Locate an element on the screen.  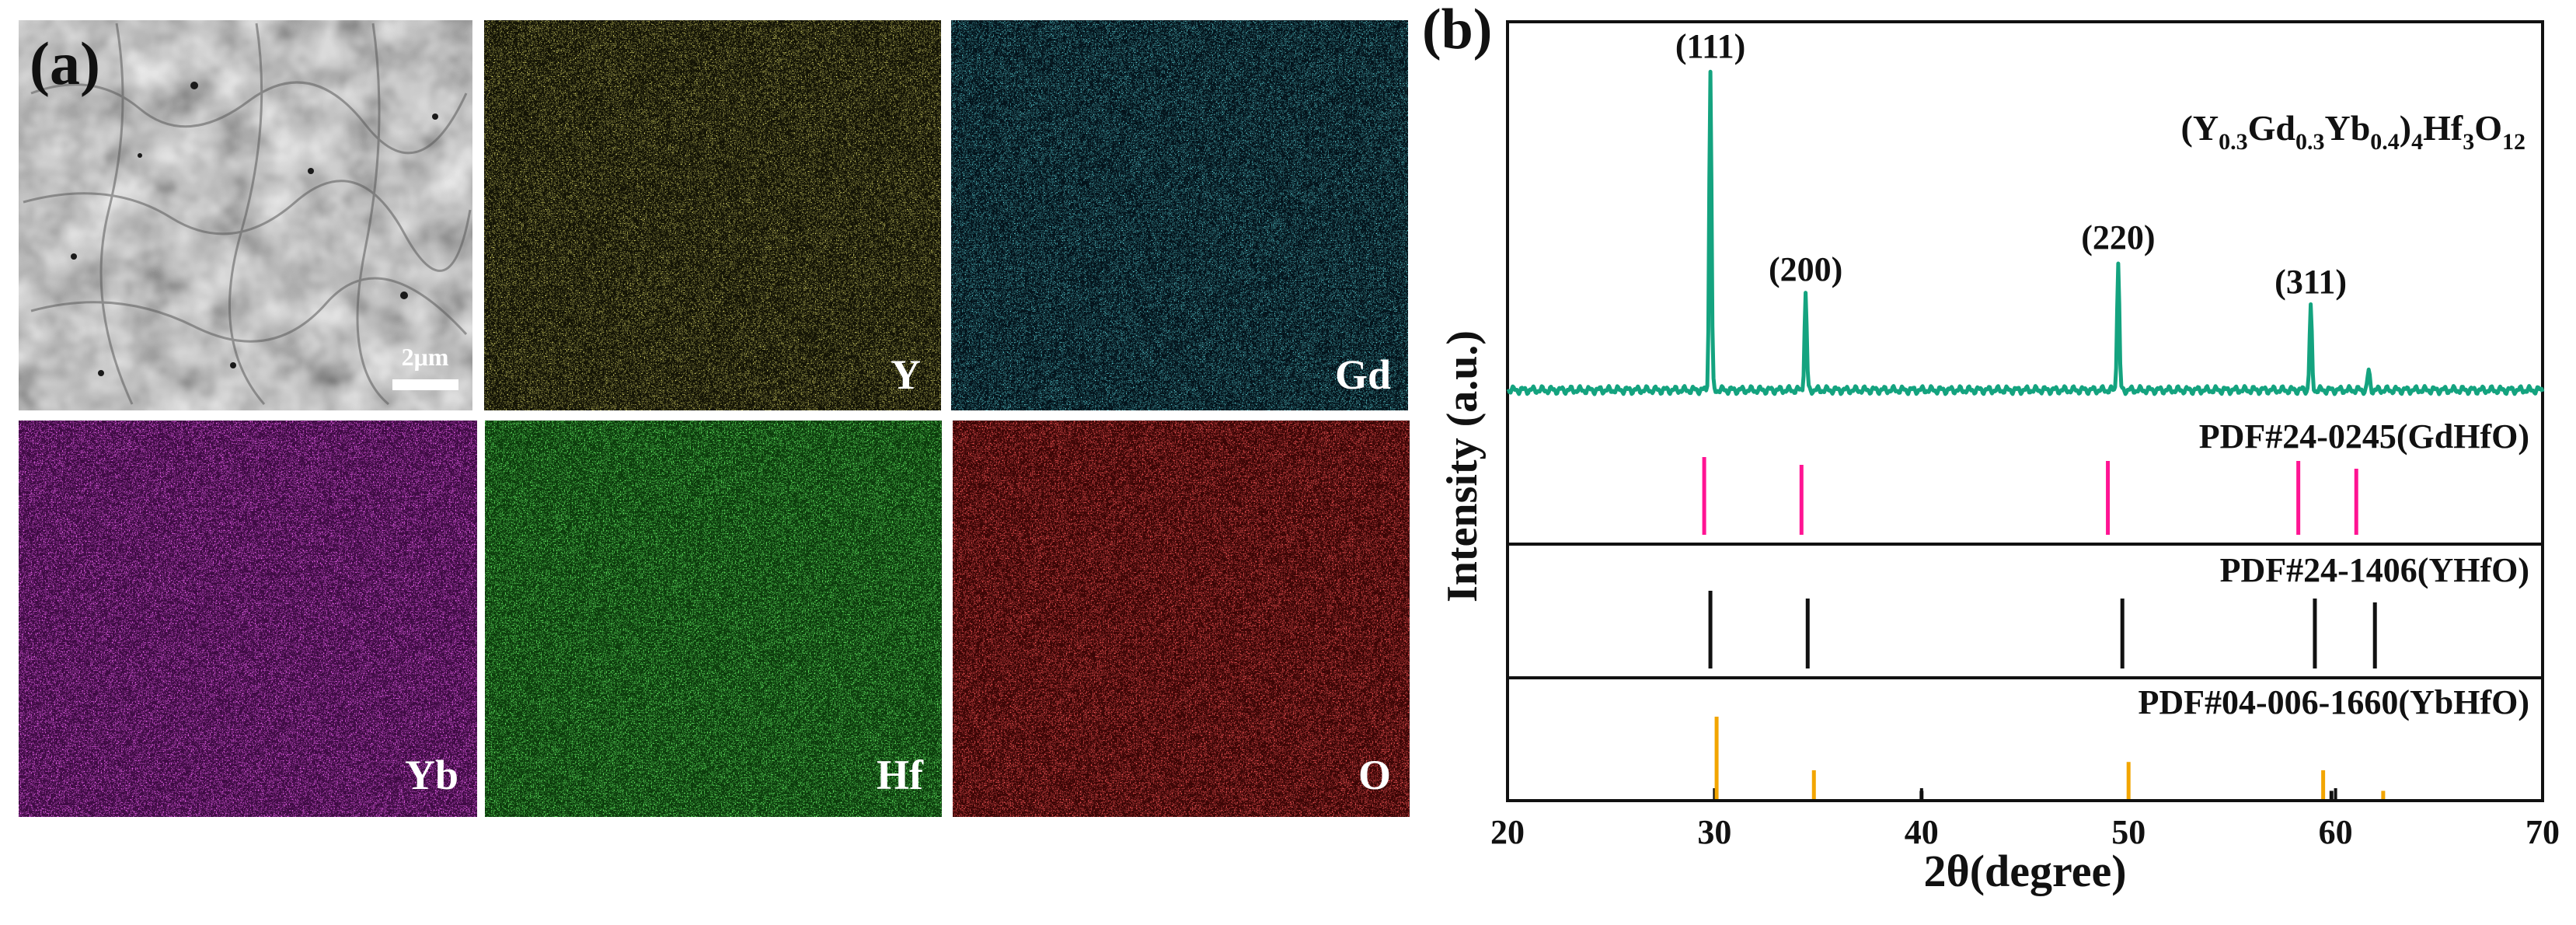
x-tick-label: 70 is located at coordinates (2542, 832).